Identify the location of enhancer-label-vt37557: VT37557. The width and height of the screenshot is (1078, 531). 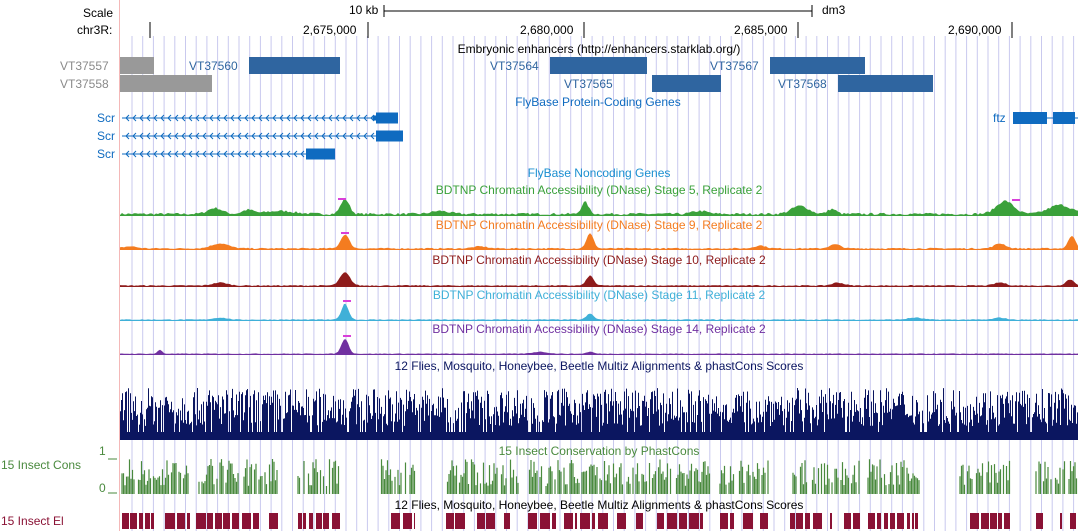
(84, 66).